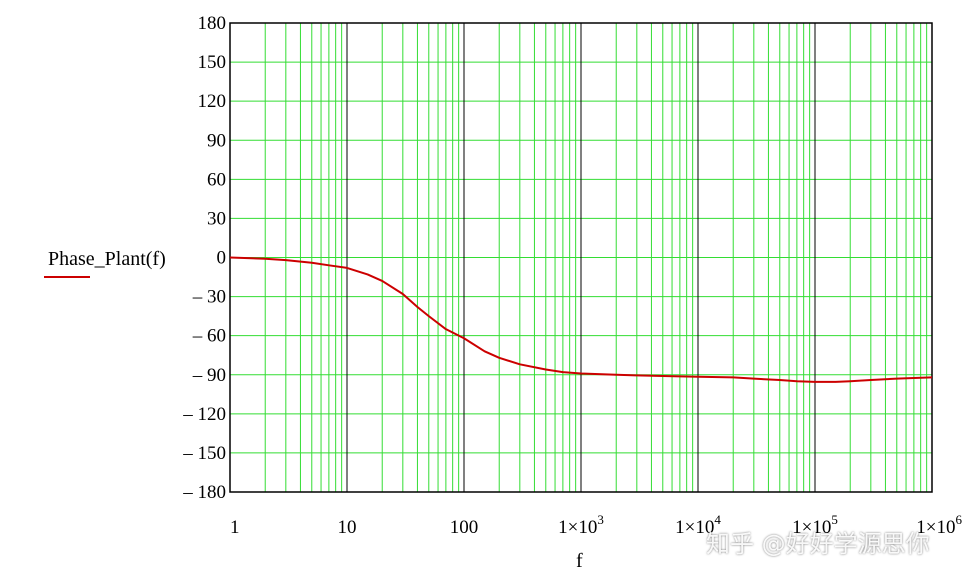  What do you see at coordinates (204, 414) in the screenshot?
I see `y-tick-label: – 120` at bounding box center [204, 414].